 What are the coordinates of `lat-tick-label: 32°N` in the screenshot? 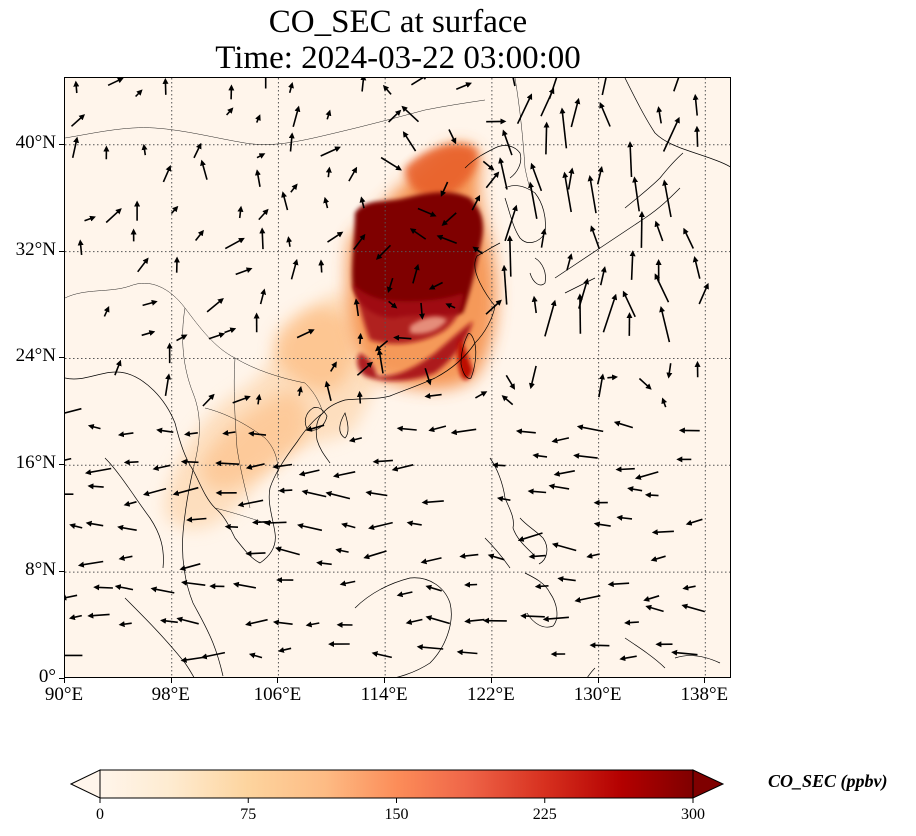 It's located at (35, 249).